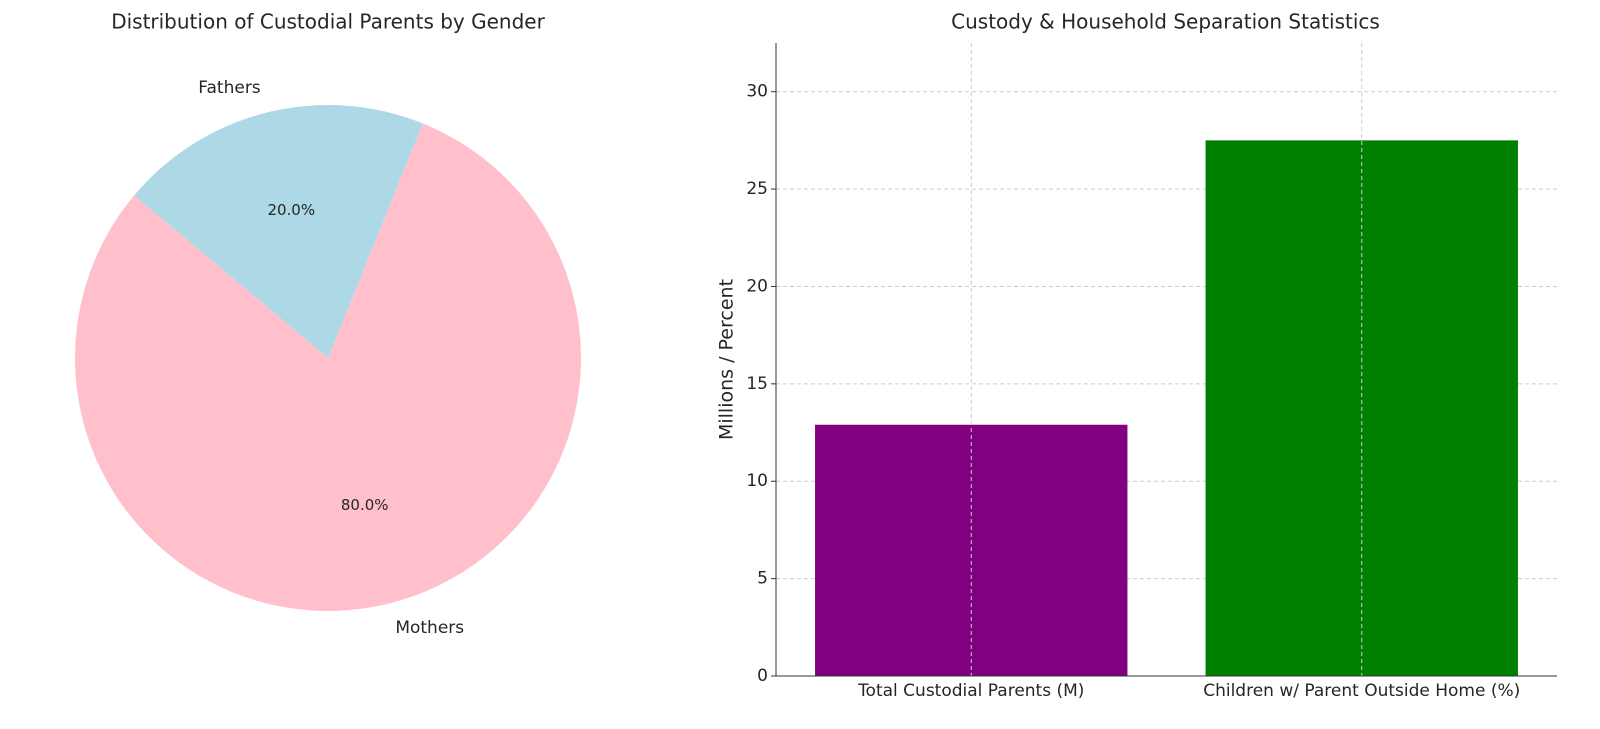  What do you see at coordinates (365, 505) in the screenshot?
I see `slice-percent: 80.0%` at bounding box center [365, 505].